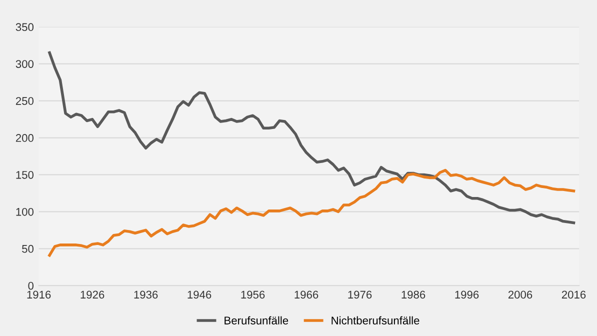  I want to click on legend-label: Berufsunfälle, so click(256, 320).